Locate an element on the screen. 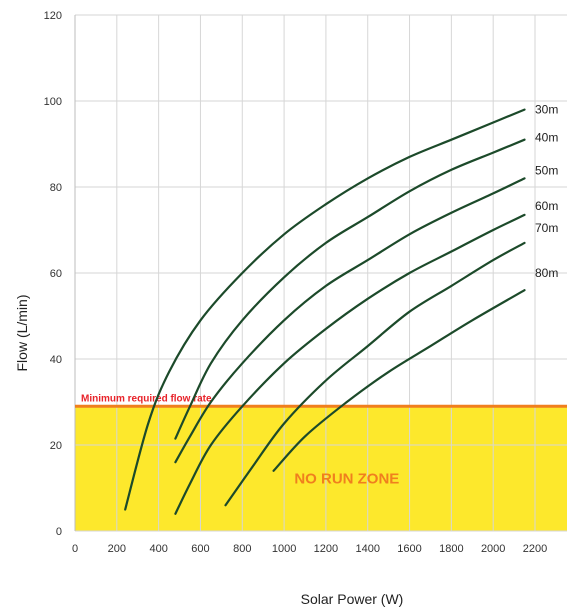  series-label: 50m is located at coordinates (546, 170).